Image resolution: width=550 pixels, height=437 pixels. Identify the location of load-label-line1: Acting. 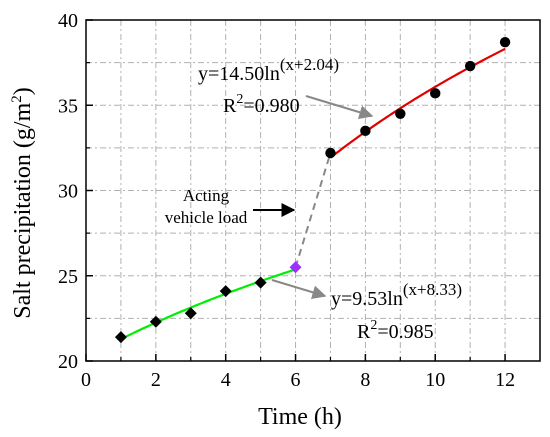
(206, 195).